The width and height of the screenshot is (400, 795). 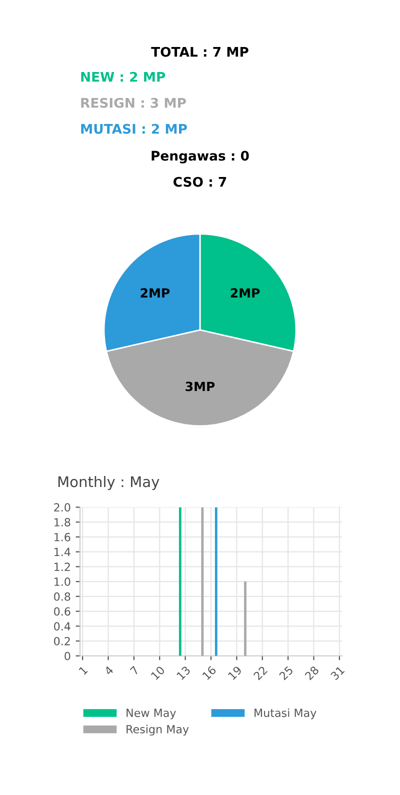 What do you see at coordinates (209, 673) in the screenshot?
I see `x-tick-label: 16` at bounding box center [209, 673].